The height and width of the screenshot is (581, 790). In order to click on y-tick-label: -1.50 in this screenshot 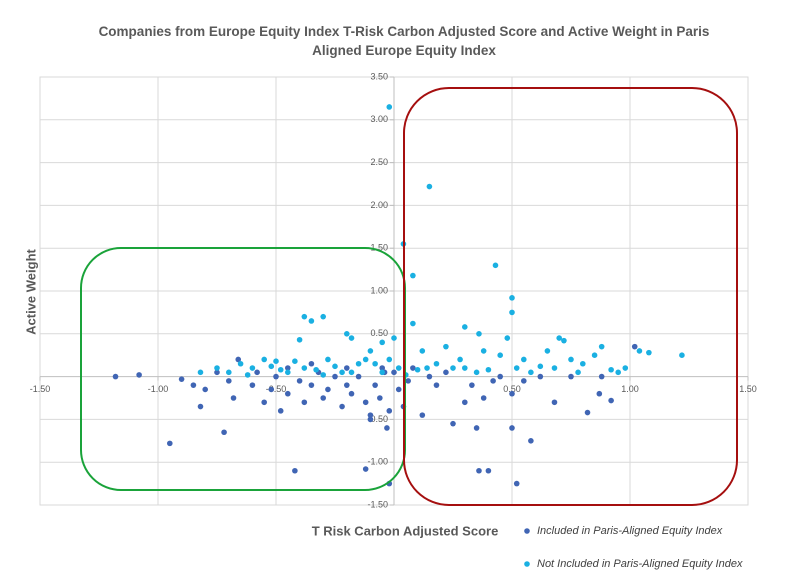, I will do `click(377, 504)`.